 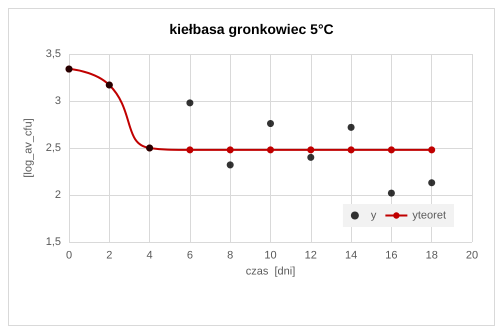 What do you see at coordinates (57, 101) in the screenshot?
I see `y-tick-label: 3` at bounding box center [57, 101].